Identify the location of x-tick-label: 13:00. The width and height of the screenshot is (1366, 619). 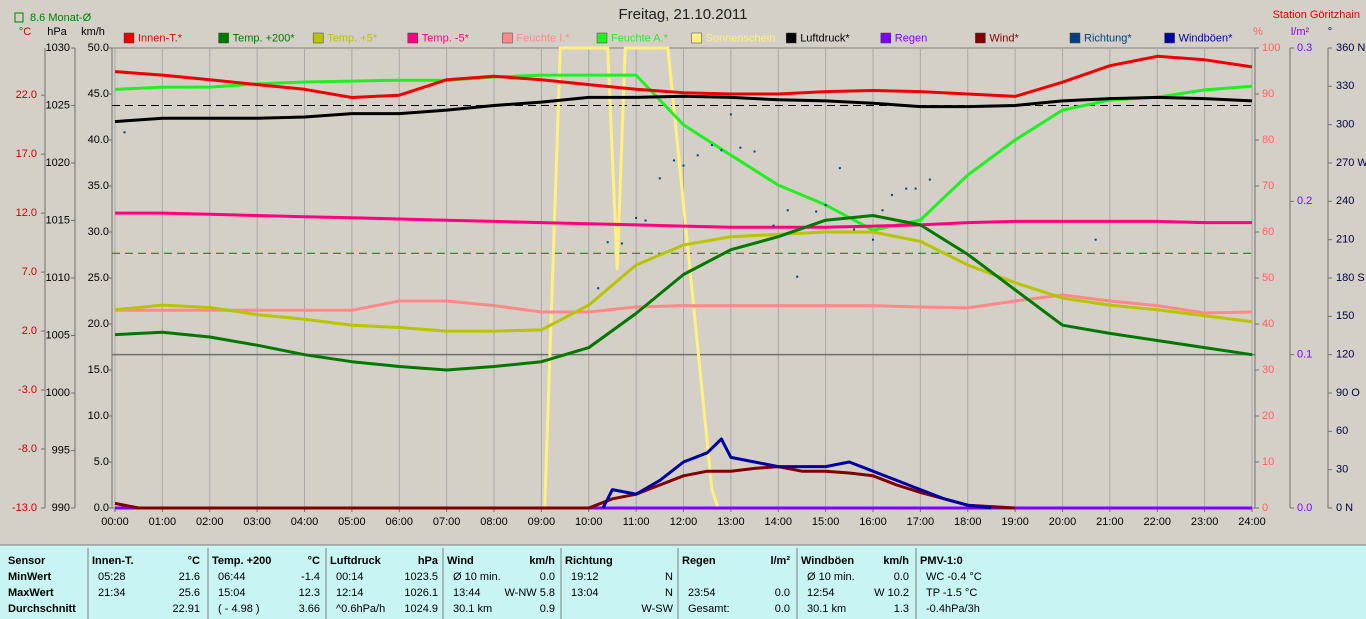
(731, 522).